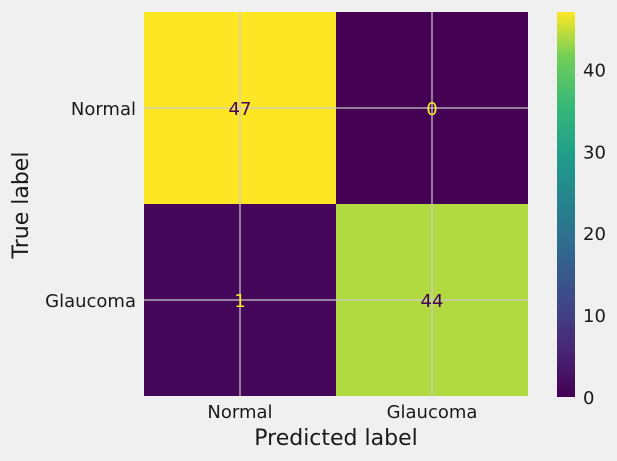 The width and height of the screenshot is (617, 461). I want to click on colorbar-tick-label: 20, so click(594, 234).